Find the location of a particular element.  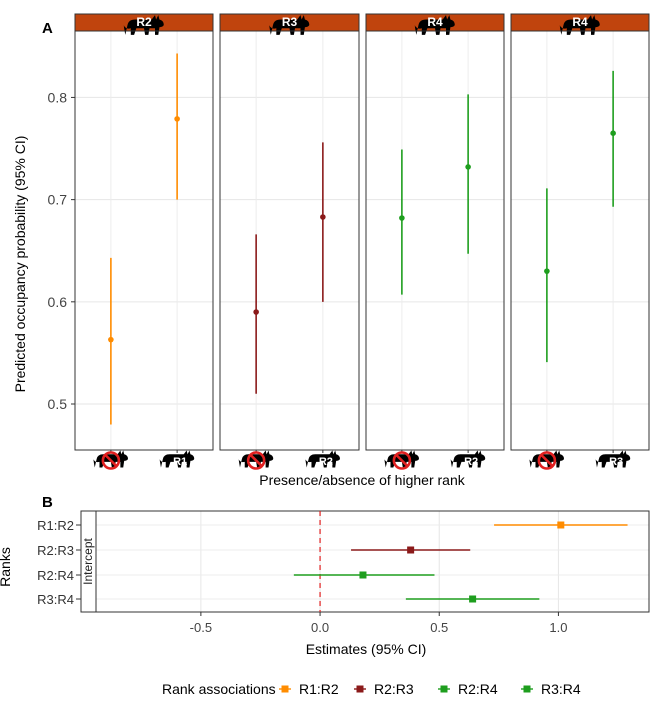

facet-strip-label: R3 is located at coordinates (290, 22).